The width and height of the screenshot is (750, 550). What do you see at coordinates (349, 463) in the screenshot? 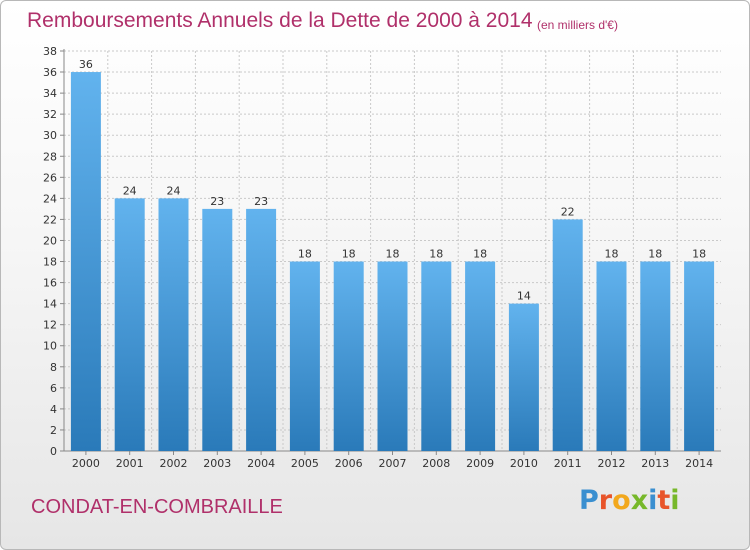
I see `x-tick-label: 2006` at bounding box center [349, 463].